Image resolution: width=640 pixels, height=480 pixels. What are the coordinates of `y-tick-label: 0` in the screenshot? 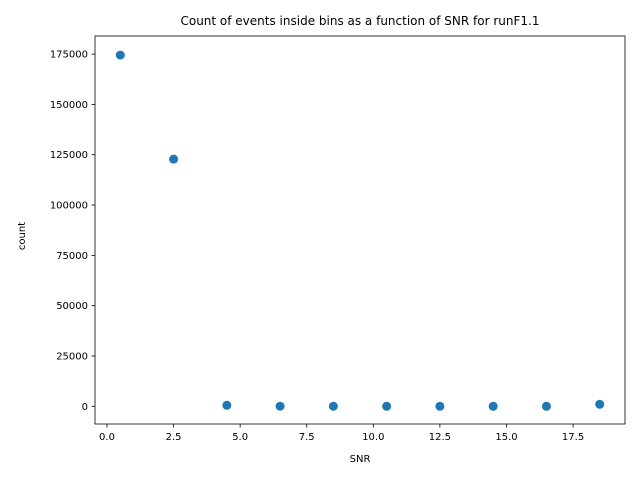 It's located at (85, 407).